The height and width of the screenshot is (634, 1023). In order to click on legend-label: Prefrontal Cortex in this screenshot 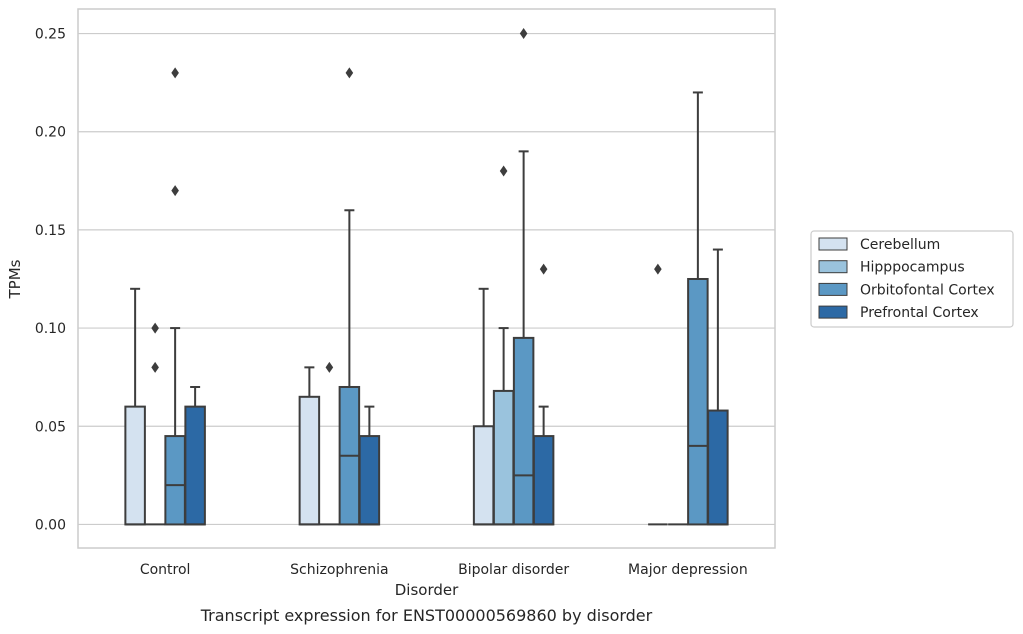, I will do `click(919, 313)`.